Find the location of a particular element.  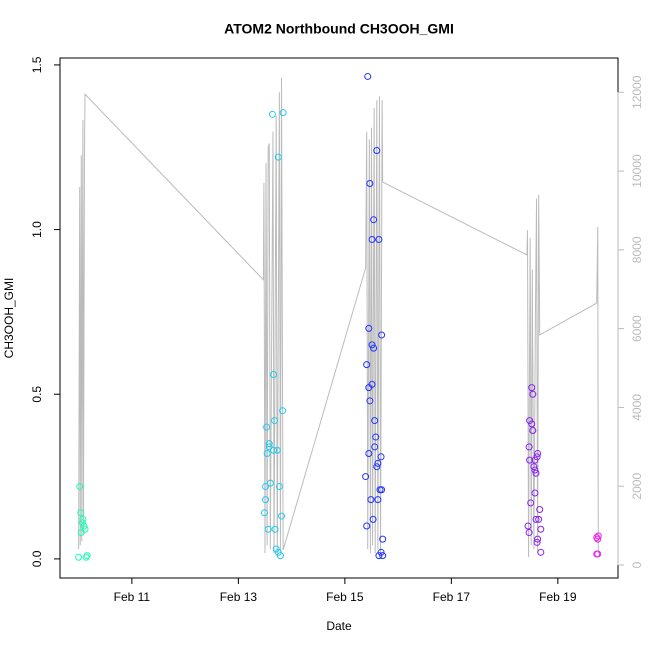

chart-title: ATOM2 Northbound CH3OOH_GMI is located at coordinates (339, 29).